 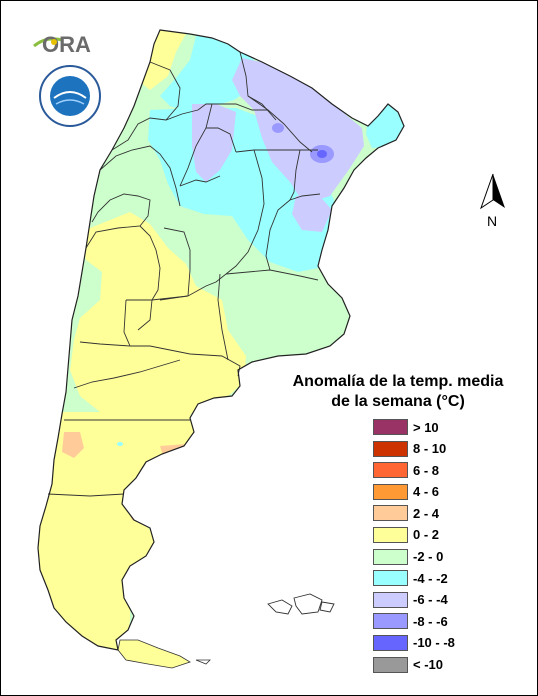 I want to click on legend-label: -4 - -2, so click(x=430, y=578).